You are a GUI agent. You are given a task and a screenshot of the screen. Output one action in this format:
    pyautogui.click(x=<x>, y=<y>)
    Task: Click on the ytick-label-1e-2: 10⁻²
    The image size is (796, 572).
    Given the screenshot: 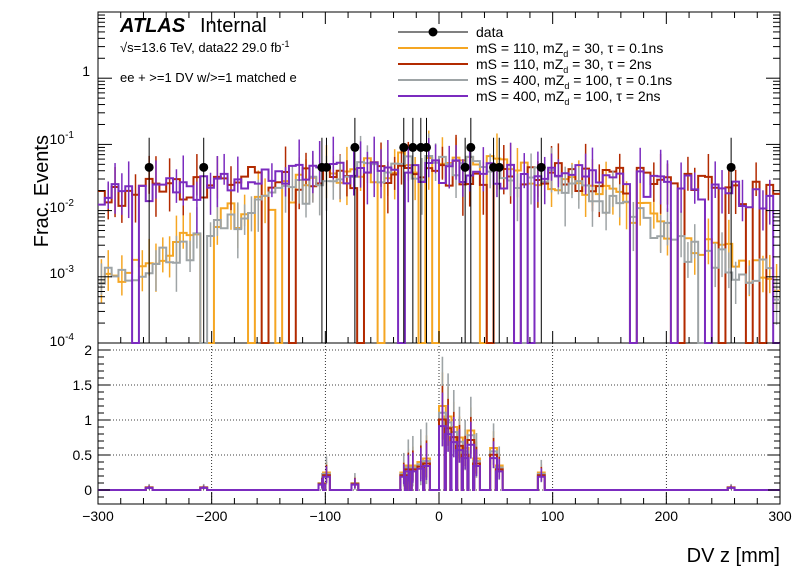 What is the action you would take?
    pyautogui.click(x=62, y=206)
    